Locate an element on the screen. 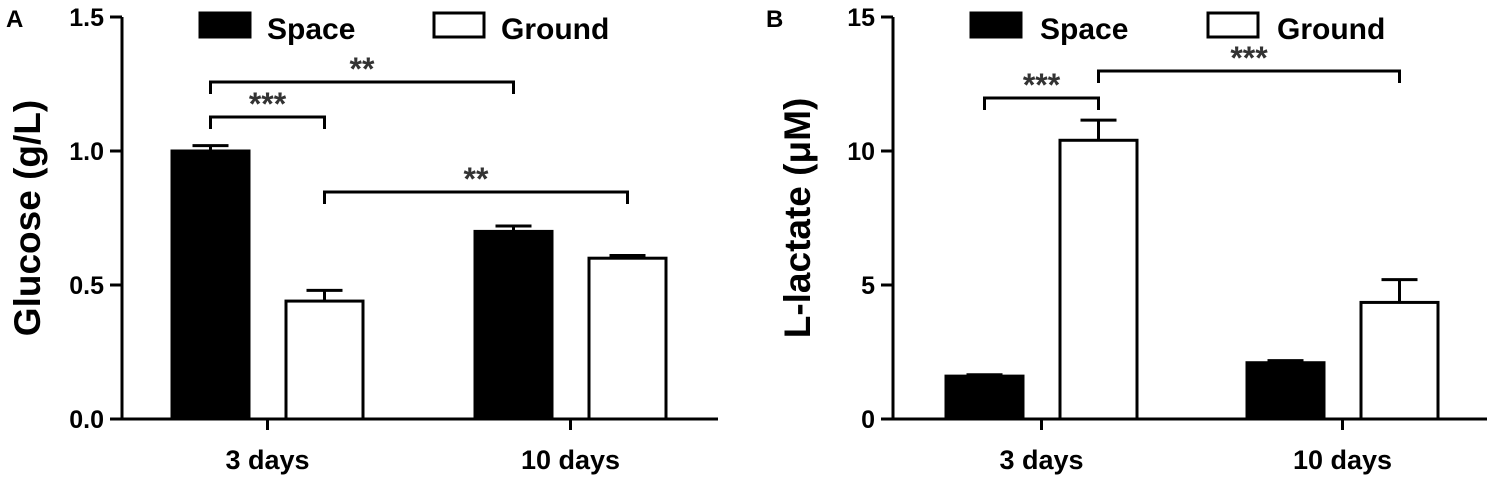 Image resolution: width=1500 pixels, height=479 pixels. y-tick-label: 1.5 is located at coordinates (86, 18).